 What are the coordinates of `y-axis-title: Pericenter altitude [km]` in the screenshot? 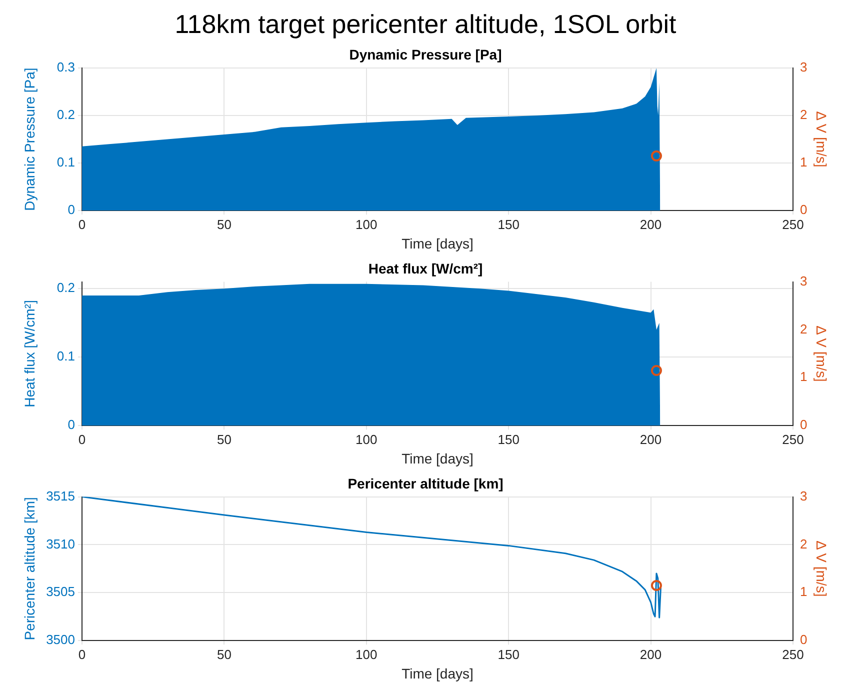 It's located at (29, 568).